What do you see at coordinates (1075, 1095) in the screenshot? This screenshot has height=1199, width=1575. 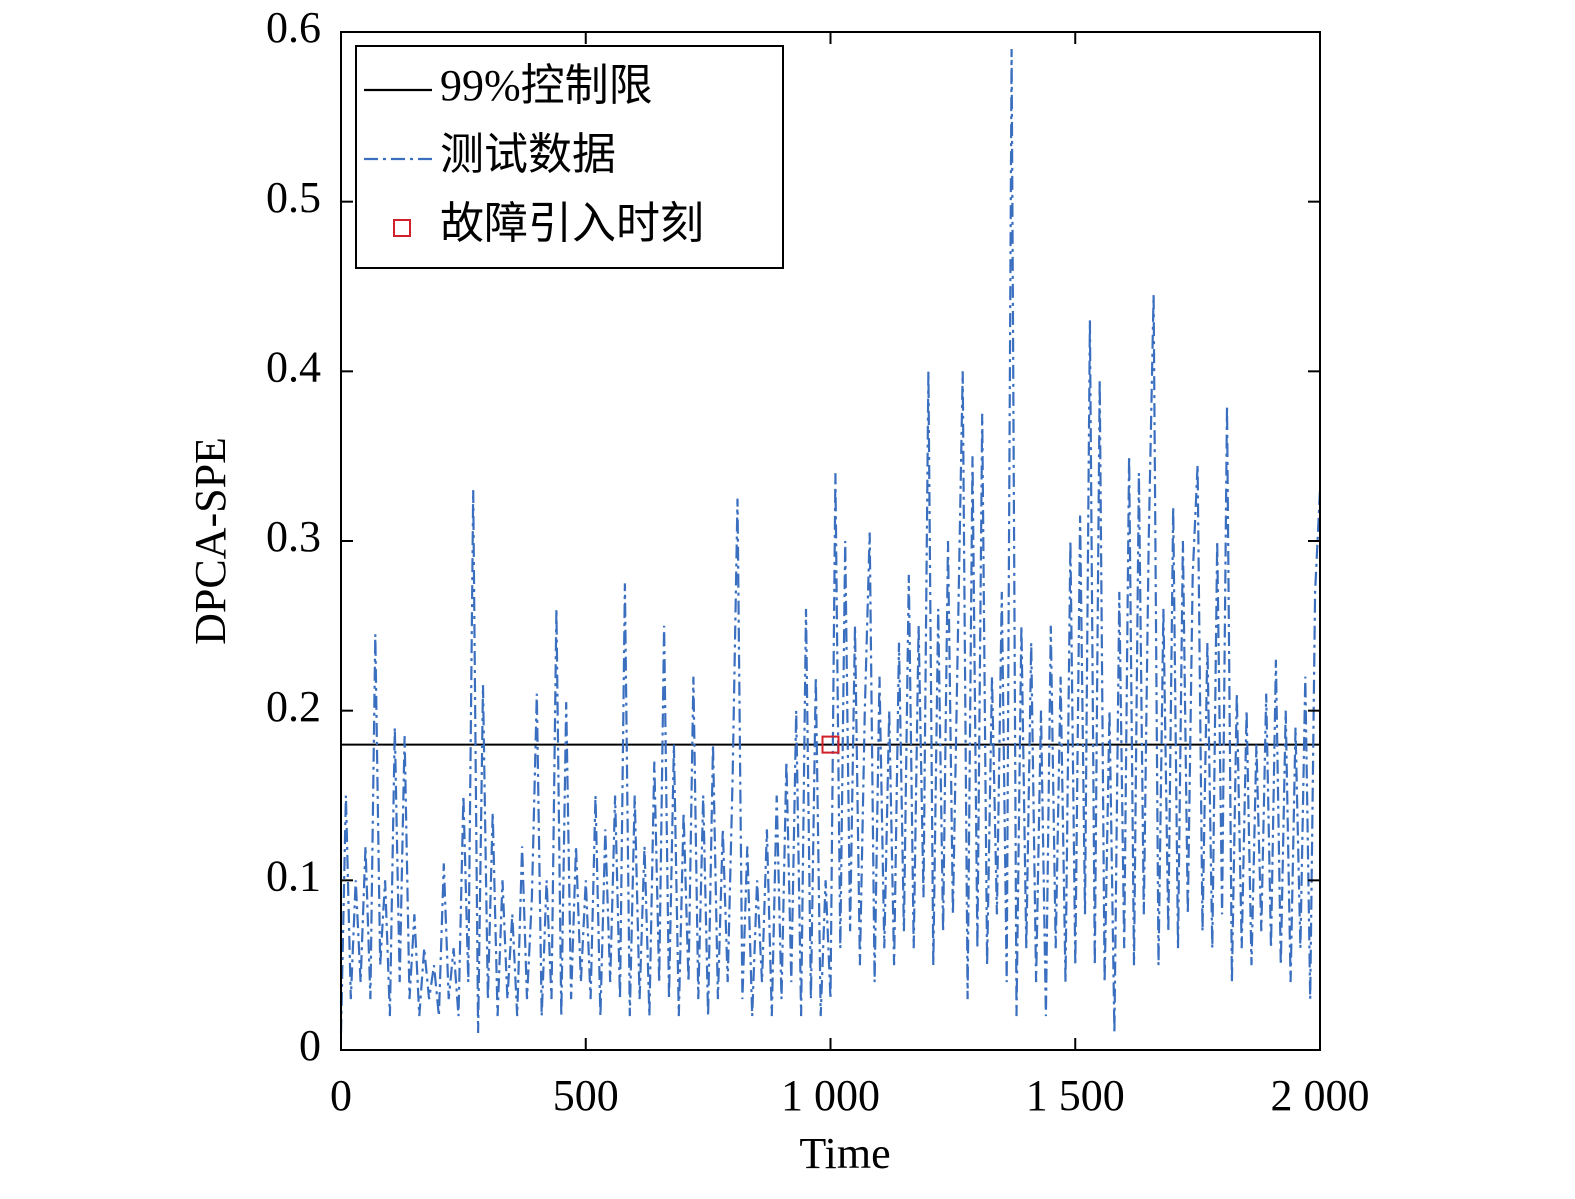 I see `x-tick-label: 1 500` at bounding box center [1075, 1095].